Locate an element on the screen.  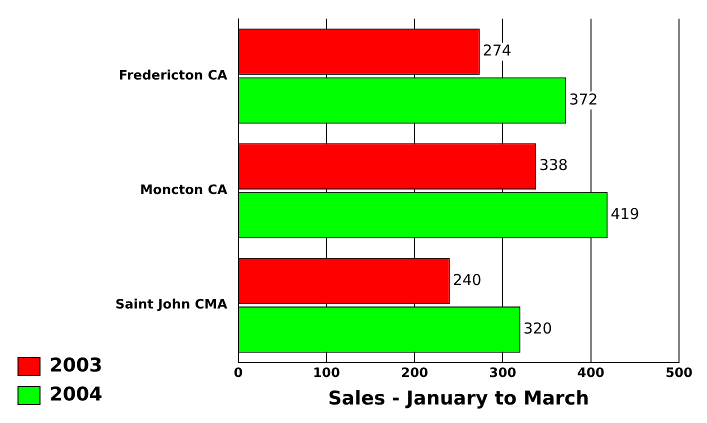
data-label: 320 is located at coordinates (537, 329).